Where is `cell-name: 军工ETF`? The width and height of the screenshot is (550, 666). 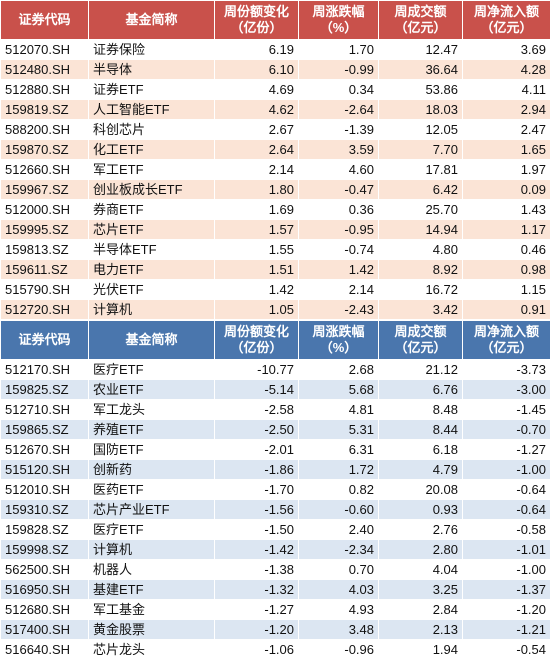
cell-name: 军工ETF is located at coordinates (151, 169).